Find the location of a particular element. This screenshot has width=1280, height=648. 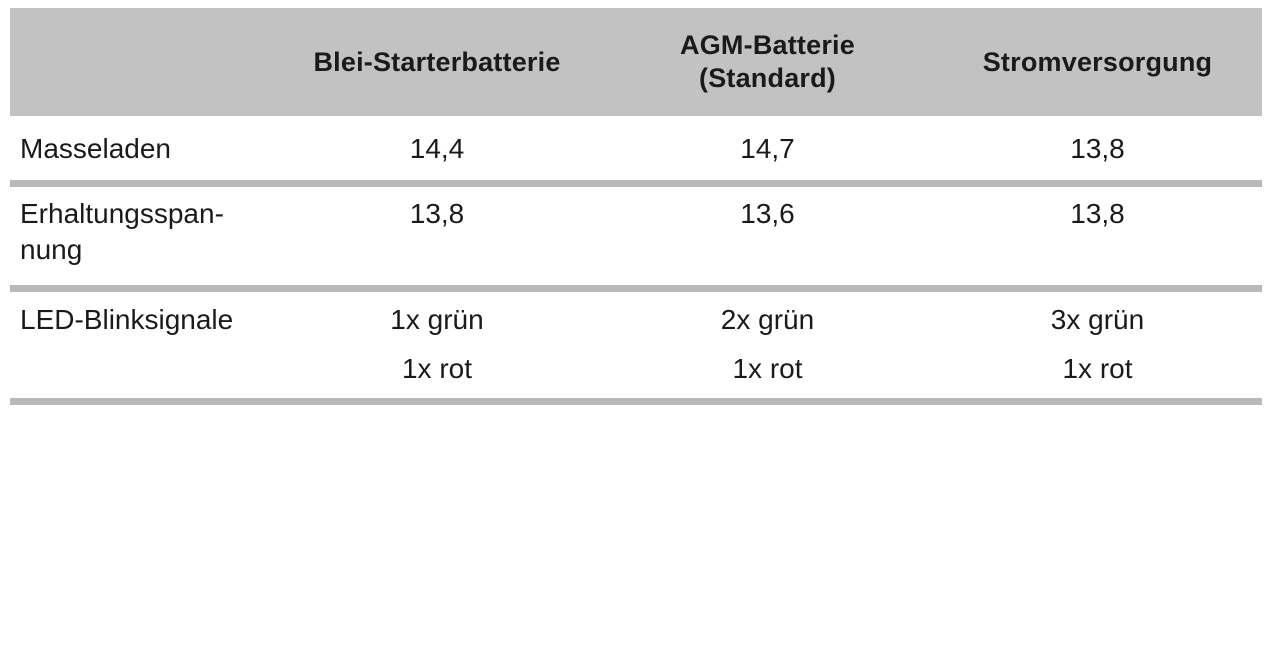

value-cell-blei: 1x grün 1x rot is located at coordinates (437, 345).